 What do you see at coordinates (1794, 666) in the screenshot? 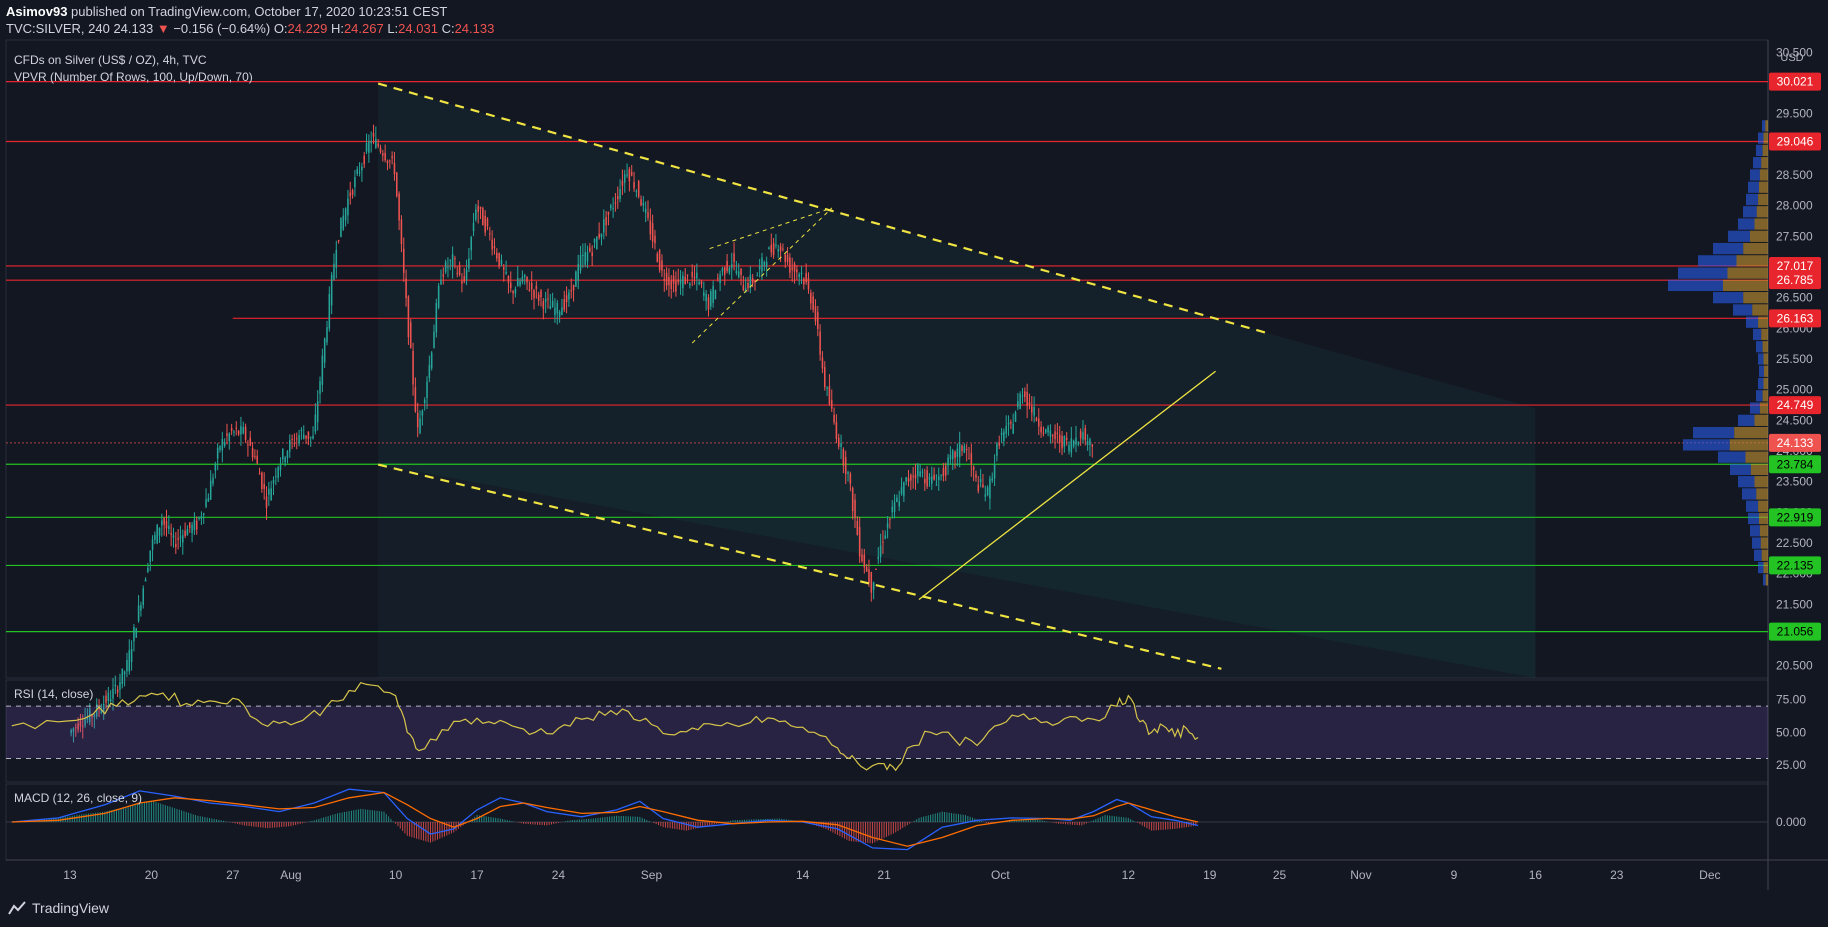
I see `price-tick-label: 20.500` at bounding box center [1794, 666].